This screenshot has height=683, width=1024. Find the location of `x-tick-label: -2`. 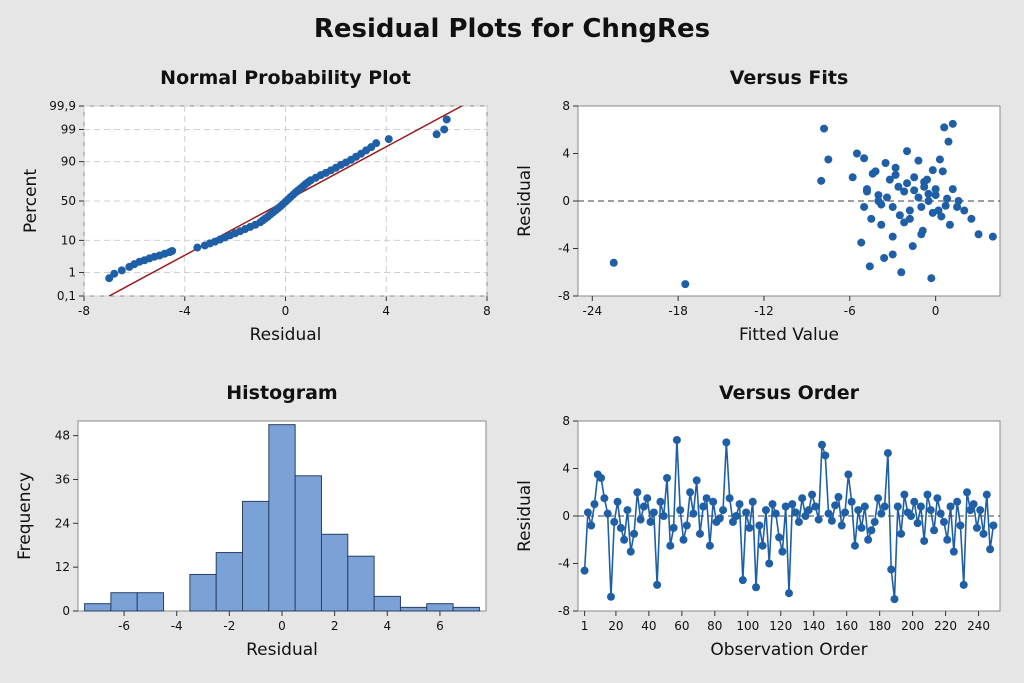

x-tick-label: -2 is located at coordinates (229, 626).